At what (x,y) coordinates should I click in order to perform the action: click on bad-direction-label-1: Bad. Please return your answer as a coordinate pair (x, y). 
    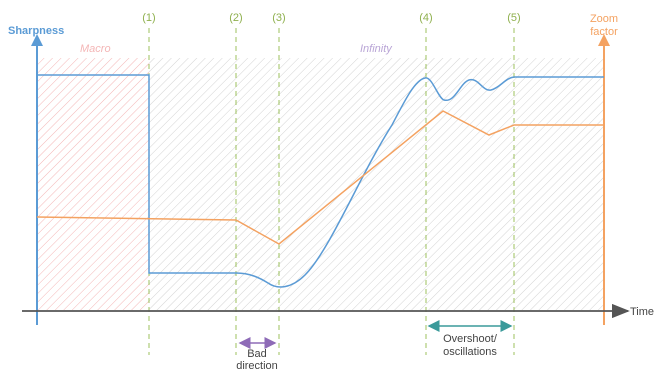
    Looking at the image, I should click on (257, 354).